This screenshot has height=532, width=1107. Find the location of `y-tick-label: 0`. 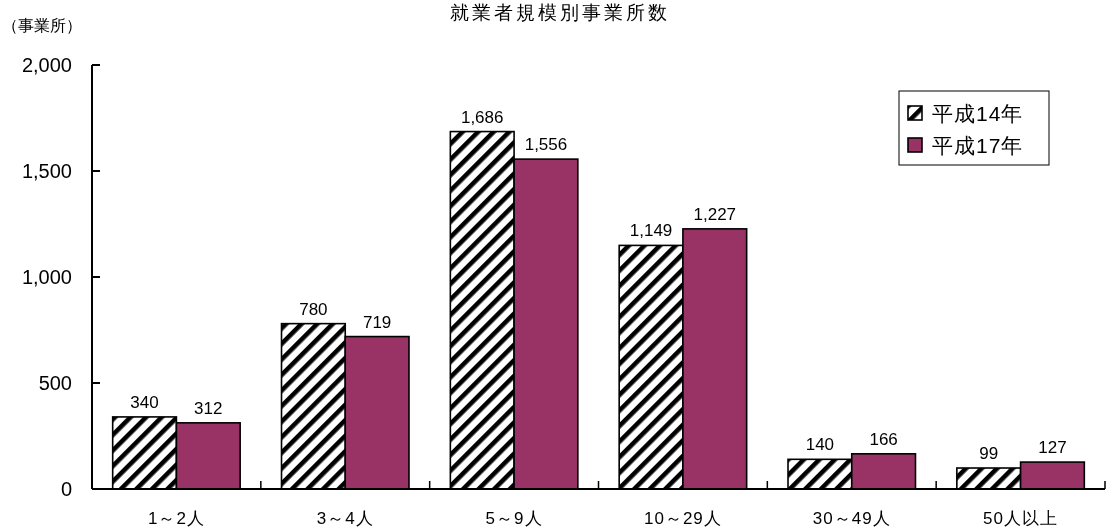

y-tick-label: 0 is located at coordinates (66, 489).